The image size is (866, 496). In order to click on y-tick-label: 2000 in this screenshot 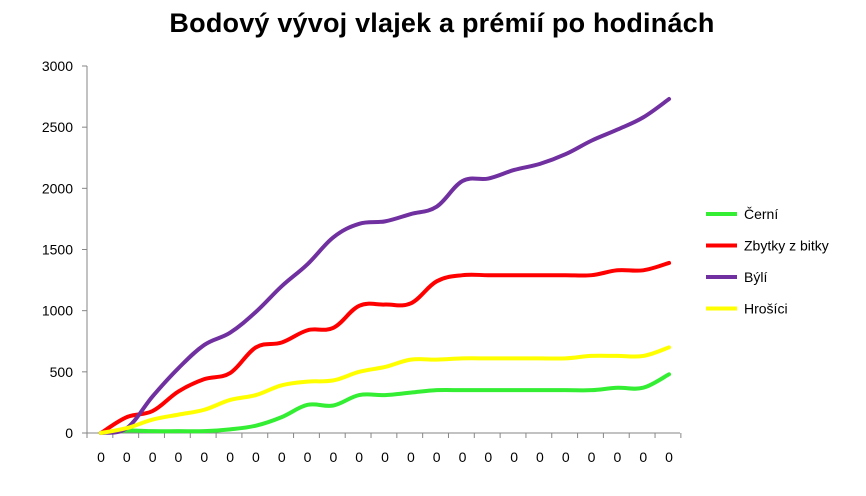, I will do `click(57, 188)`.